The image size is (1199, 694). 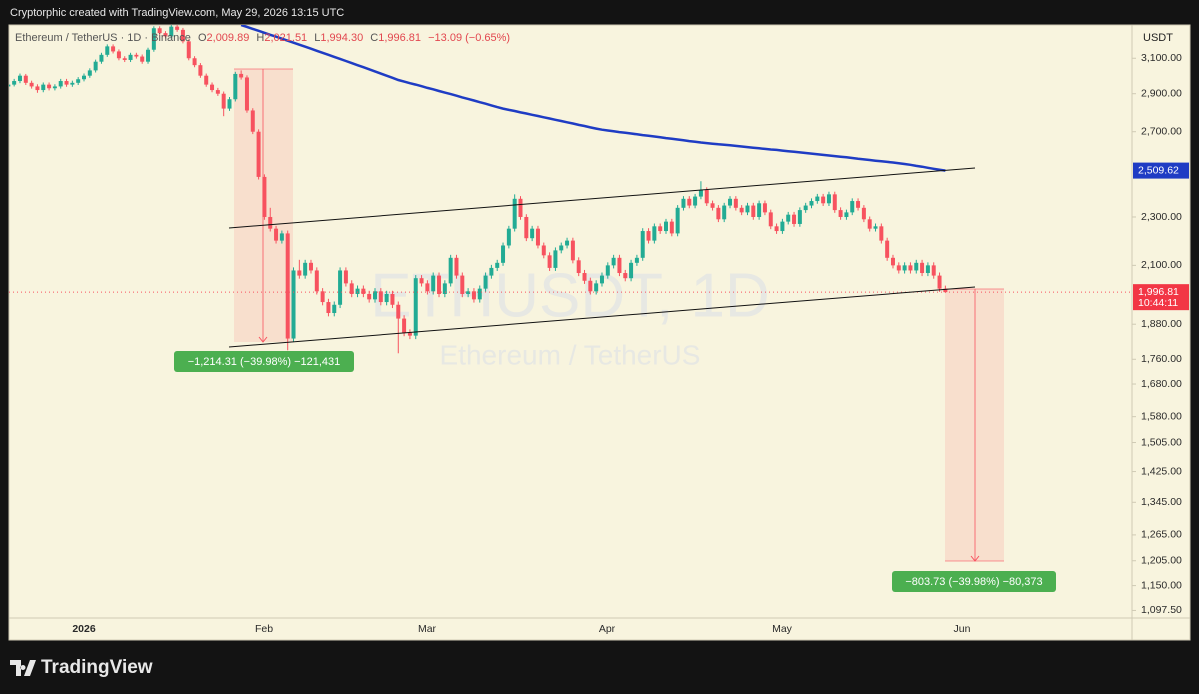 I want to click on watermark-name: Ethereum / TetherUS, so click(x=570, y=354).